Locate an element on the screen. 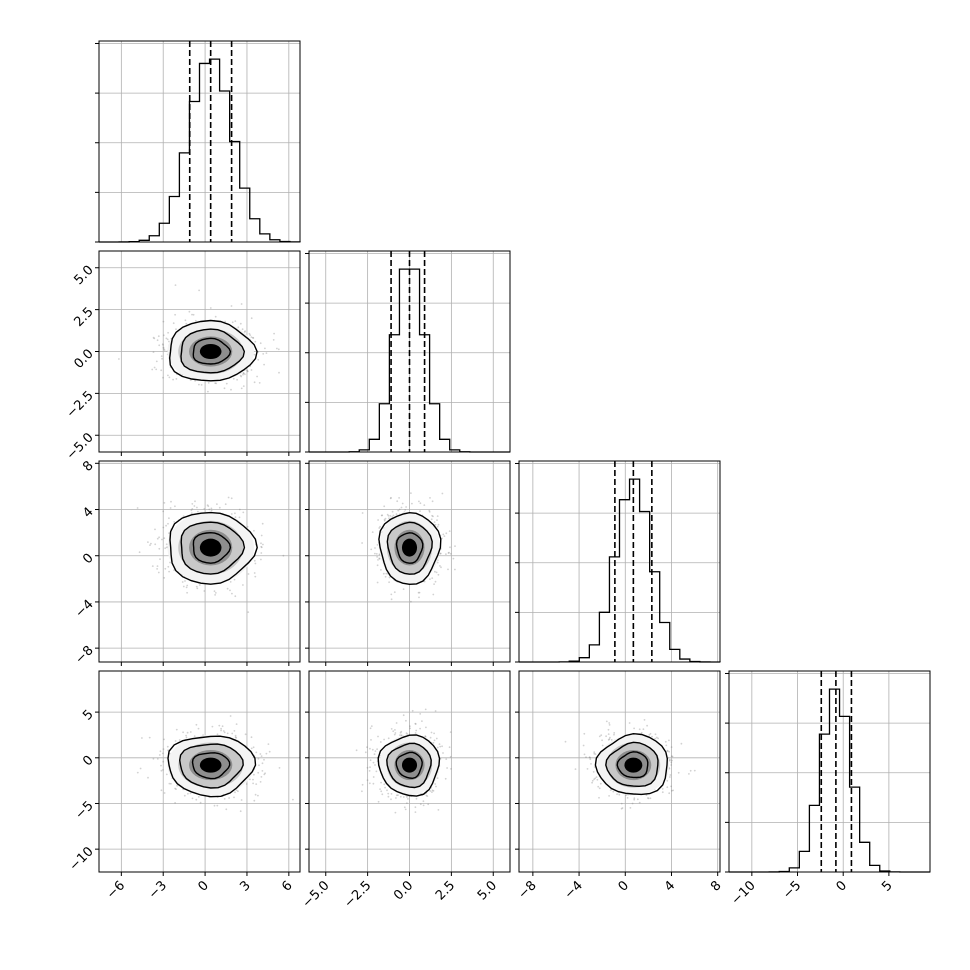  y-tick-label: 0 is located at coordinates (88, 559).